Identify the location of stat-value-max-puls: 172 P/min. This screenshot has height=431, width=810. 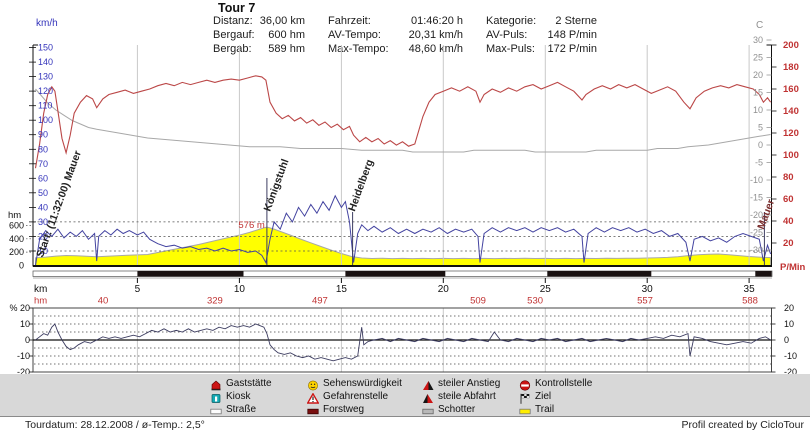
(572, 49).